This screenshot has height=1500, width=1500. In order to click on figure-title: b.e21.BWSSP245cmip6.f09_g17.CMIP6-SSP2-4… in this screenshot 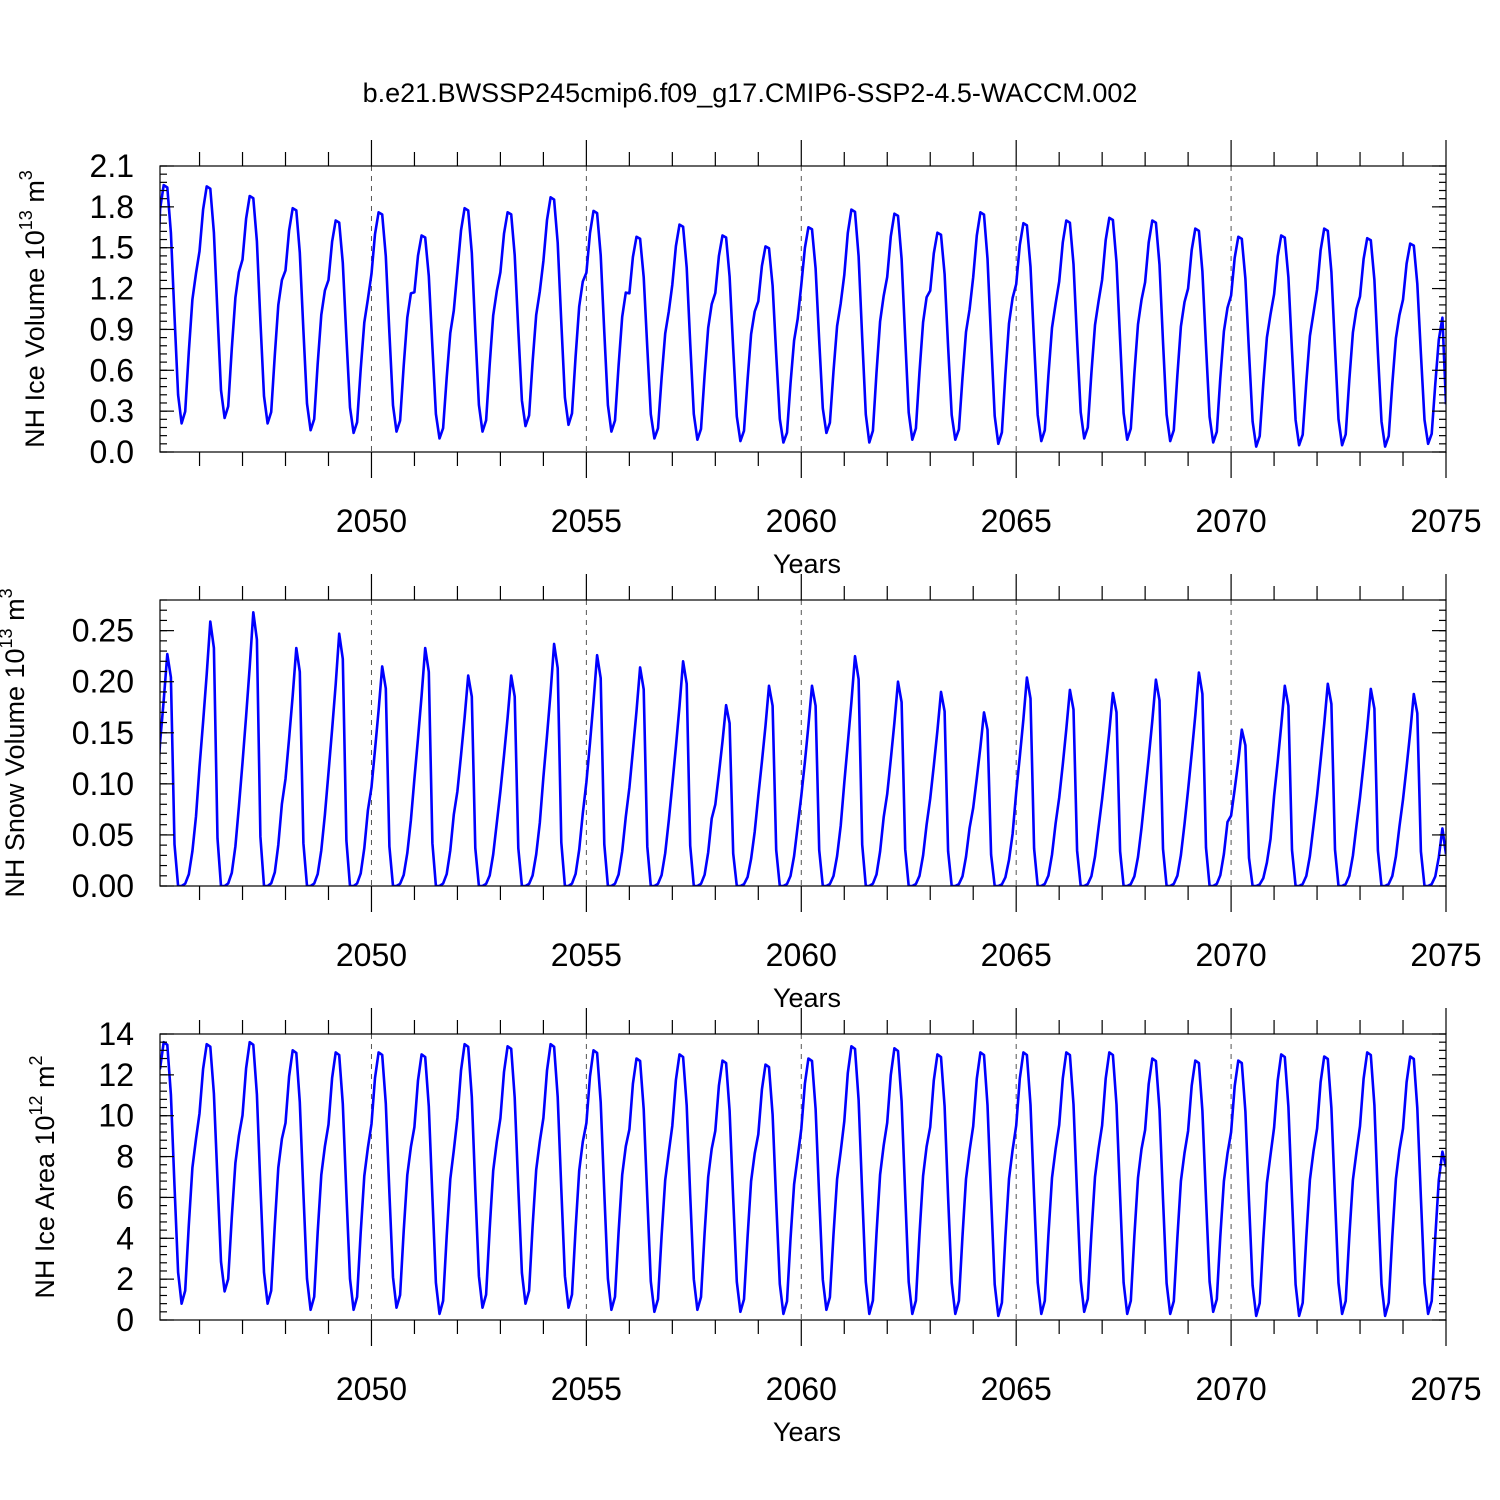, I will do `click(750, 93)`.